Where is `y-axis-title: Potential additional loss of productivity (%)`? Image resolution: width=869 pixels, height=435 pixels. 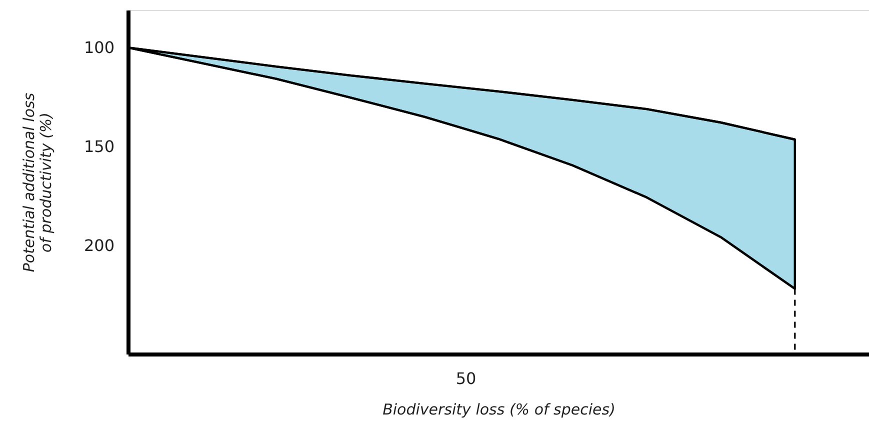
y-axis-title: Potential additional loss of productivity (%) is located at coordinates (37, 182).